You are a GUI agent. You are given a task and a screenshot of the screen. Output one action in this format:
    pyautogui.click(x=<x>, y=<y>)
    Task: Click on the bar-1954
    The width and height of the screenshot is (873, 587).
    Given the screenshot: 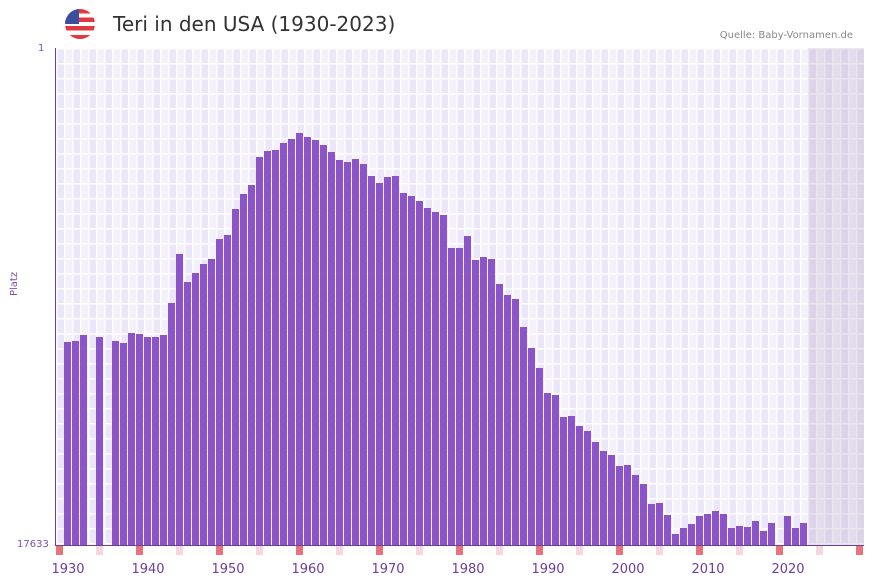 What is the action you would take?
    pyautogui.click(x=259, y=351)
    